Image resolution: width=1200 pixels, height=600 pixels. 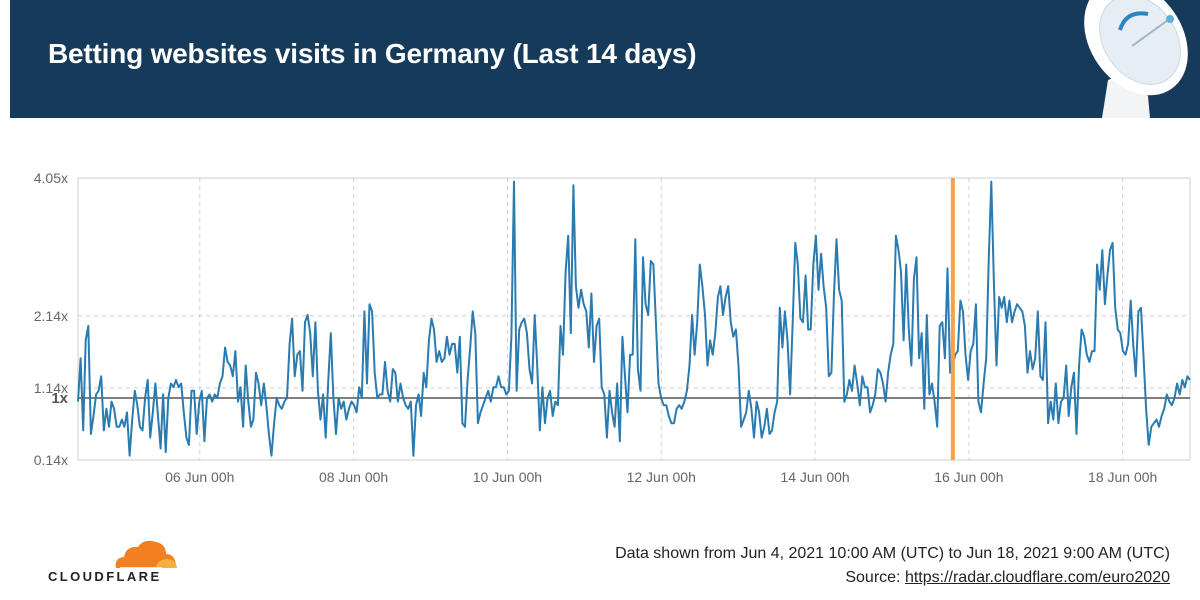 I want to click on source-label: Source:, so click(x=875, y=577).